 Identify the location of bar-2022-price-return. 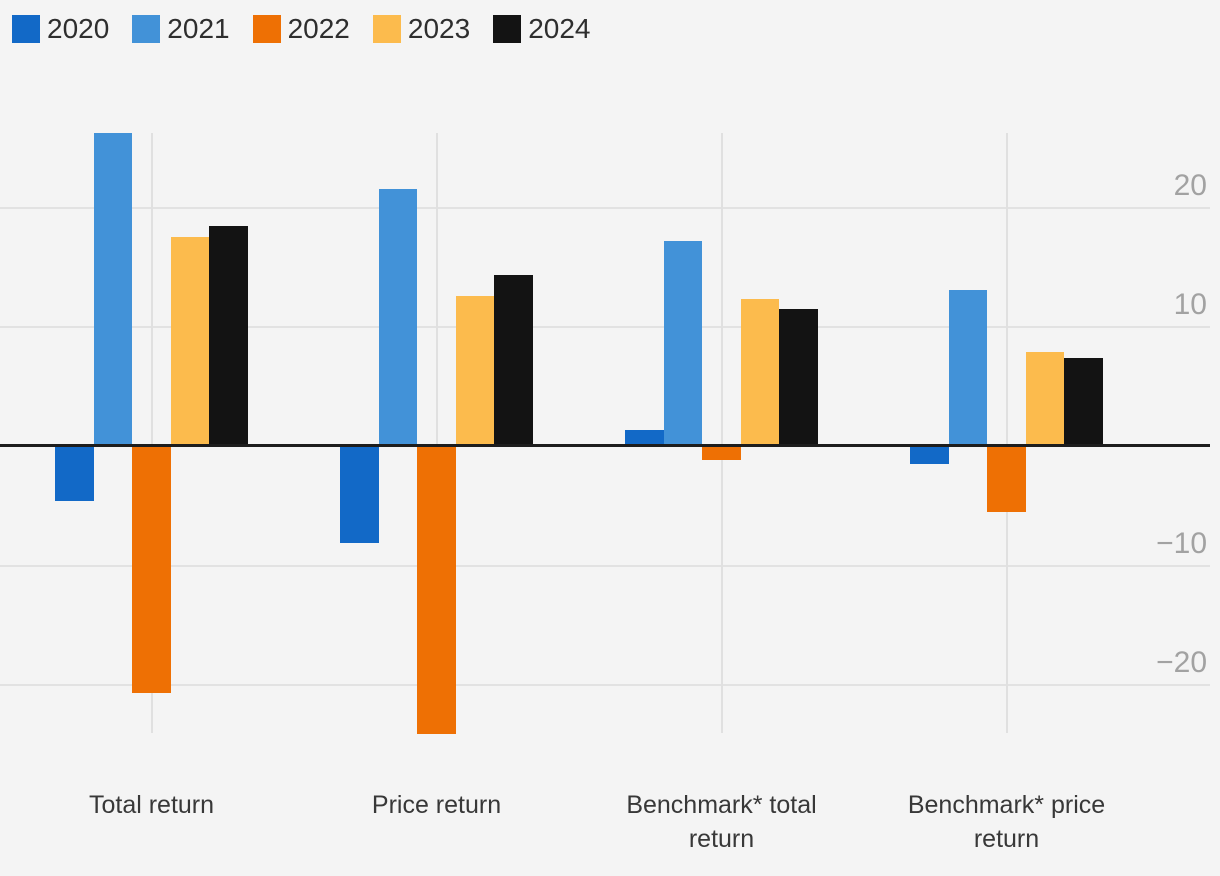
(436, 590).